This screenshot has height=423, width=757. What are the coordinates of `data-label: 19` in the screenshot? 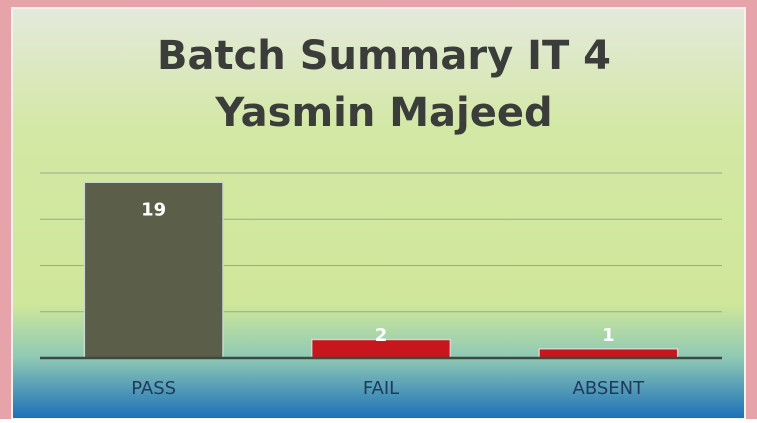 It's located at (153, 209).